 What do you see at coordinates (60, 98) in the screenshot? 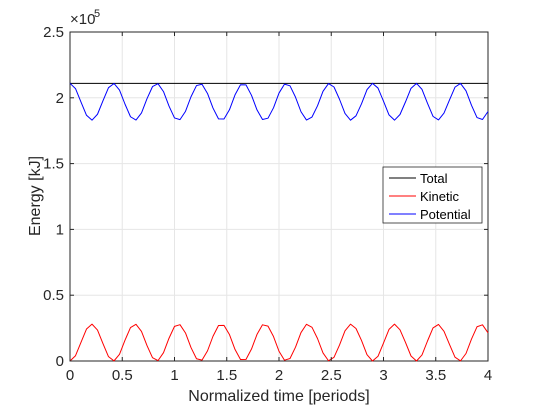
I see `y-tick-label: 2` at bounding box center [60, 98].